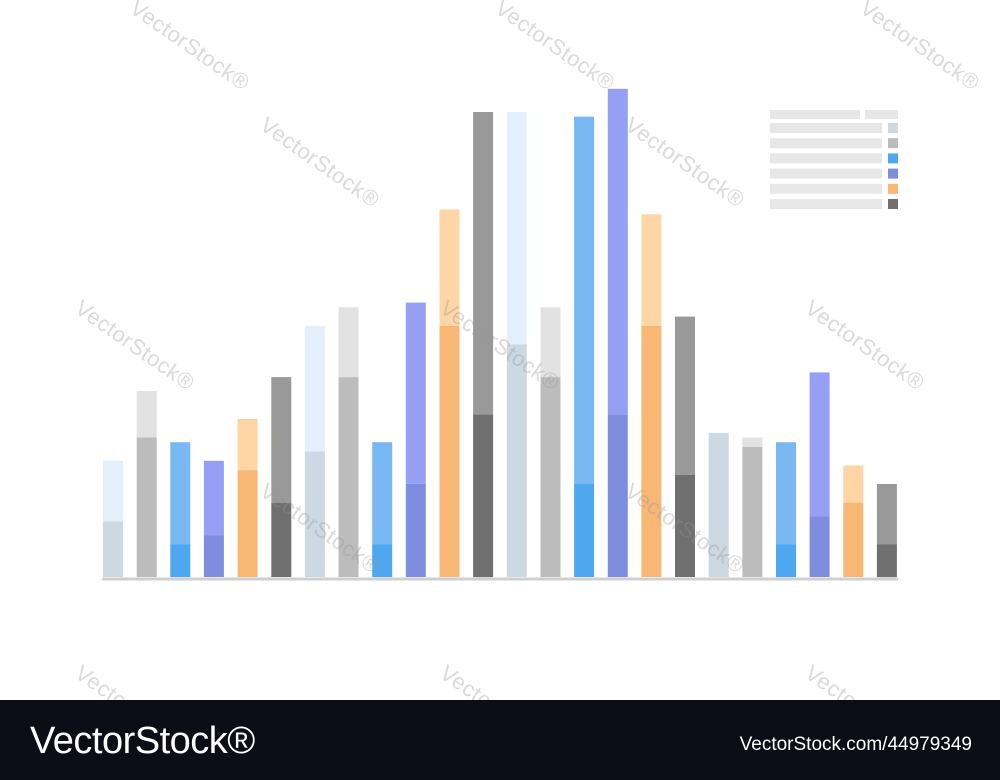 This screenshot has height=780, width=1000. What do you see at coordinates (314, 388) in the screenshot?
I see `bar-segment-7-upper` at bounding box center [314, 388].